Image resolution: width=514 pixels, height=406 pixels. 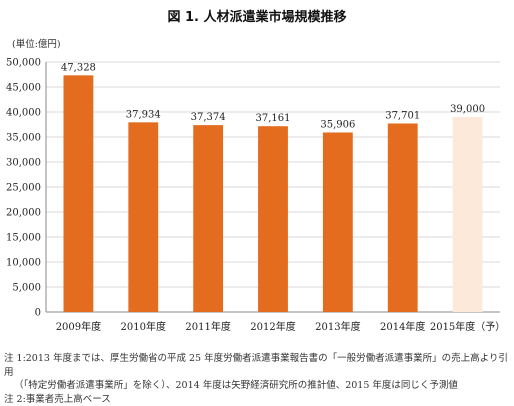 What do you see at coordinates (143, 114) in the screenshot?
I see `data-label: 37,934` at bounding box center [143, 114].